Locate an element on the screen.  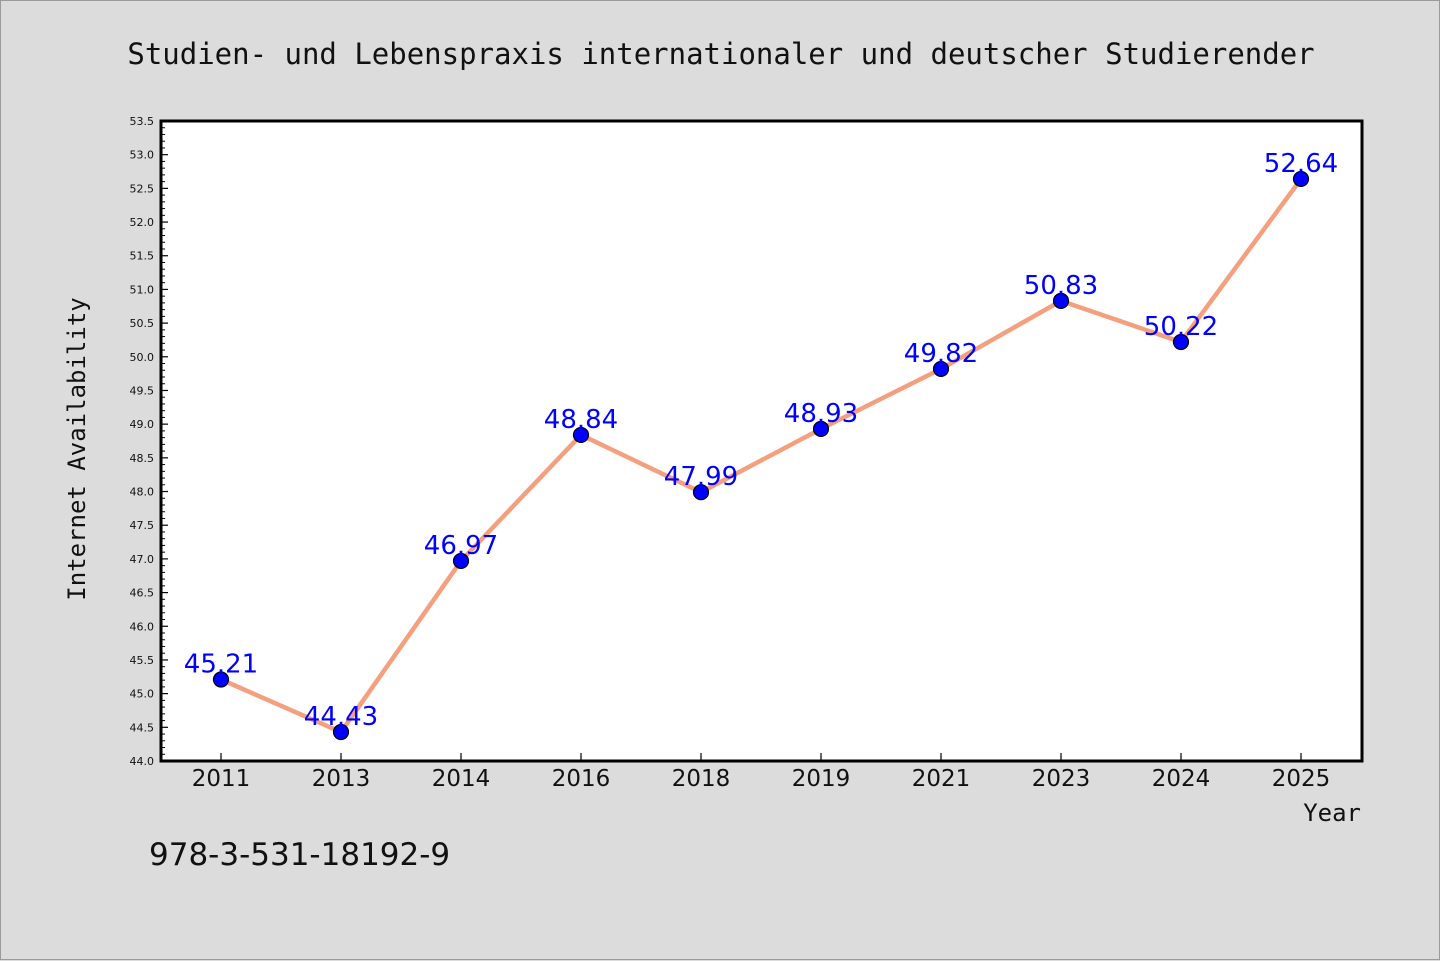
y-tick-label: 51.5 is located at coordinates (142, 256).